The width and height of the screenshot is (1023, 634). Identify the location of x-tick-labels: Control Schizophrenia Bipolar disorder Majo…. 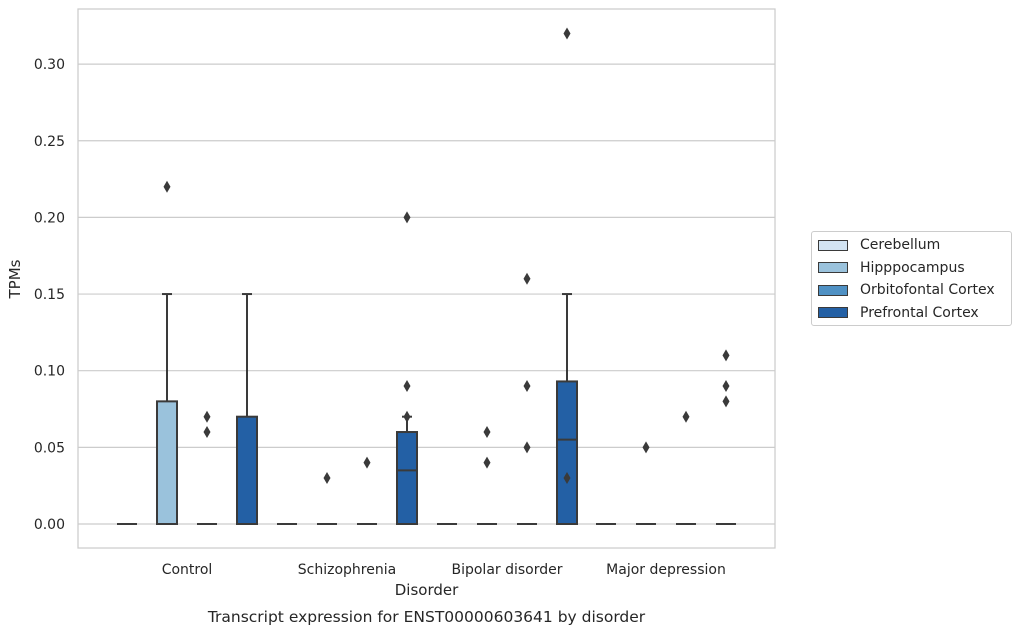
(444, 570).